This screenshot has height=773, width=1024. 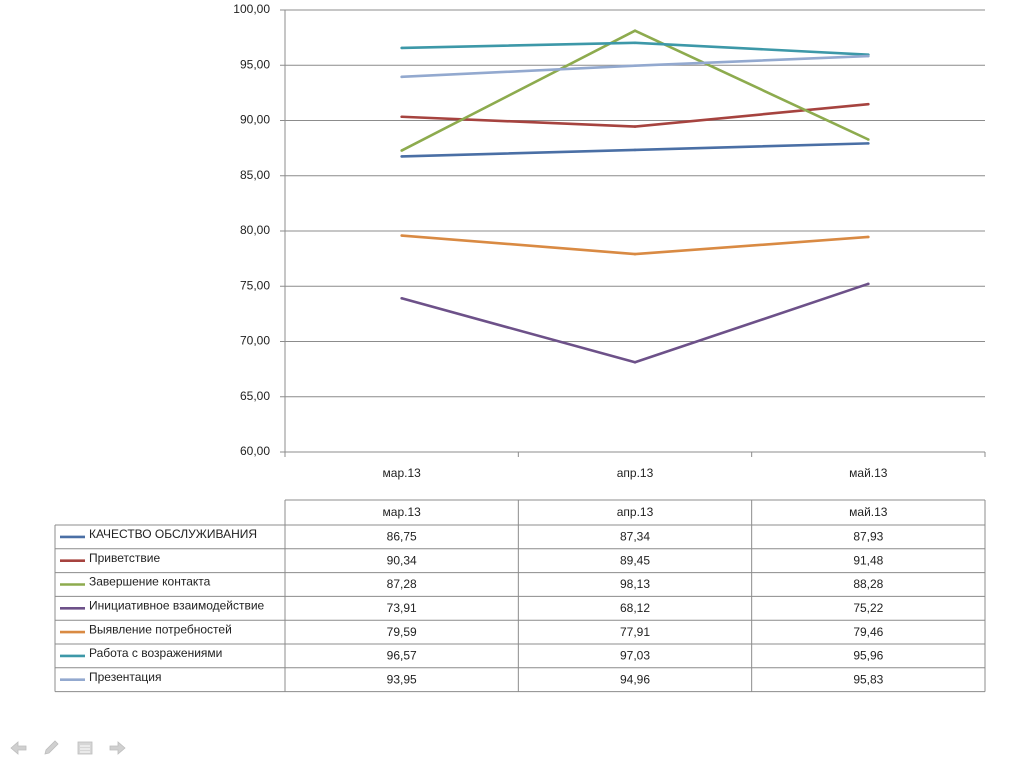 I want to click on legend-label: Работа с возражениями, so click(x=155, y=653).